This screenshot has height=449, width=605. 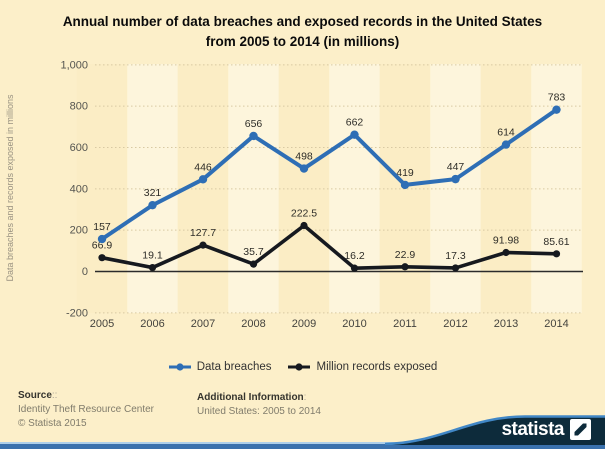 I want to click on data-label: 35.7, so click(x=253, y=252).